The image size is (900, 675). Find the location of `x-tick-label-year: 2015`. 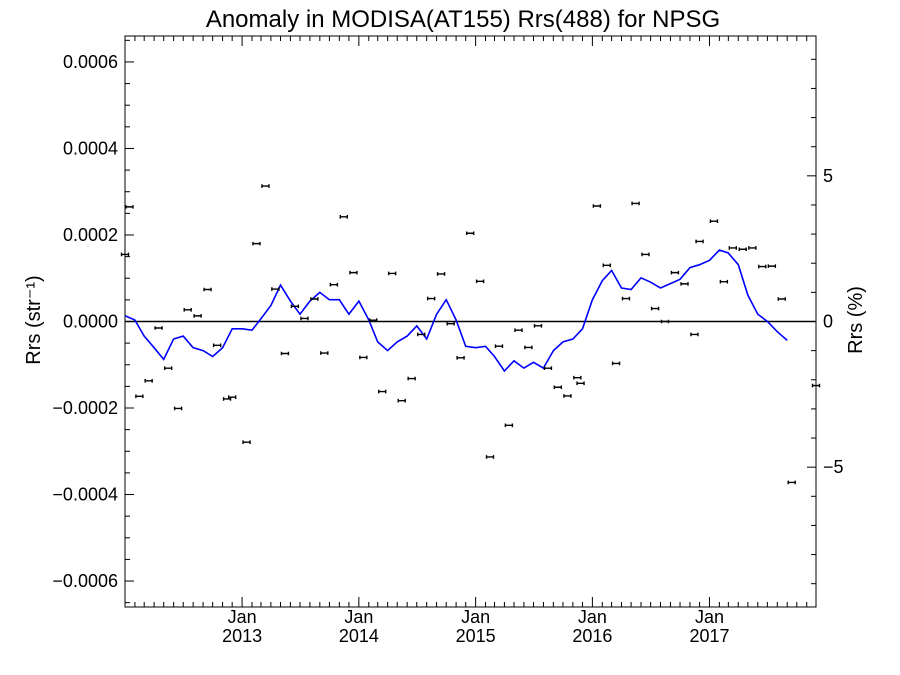

x-tick-label-year: 2015 is located at coordinates (476, 636).